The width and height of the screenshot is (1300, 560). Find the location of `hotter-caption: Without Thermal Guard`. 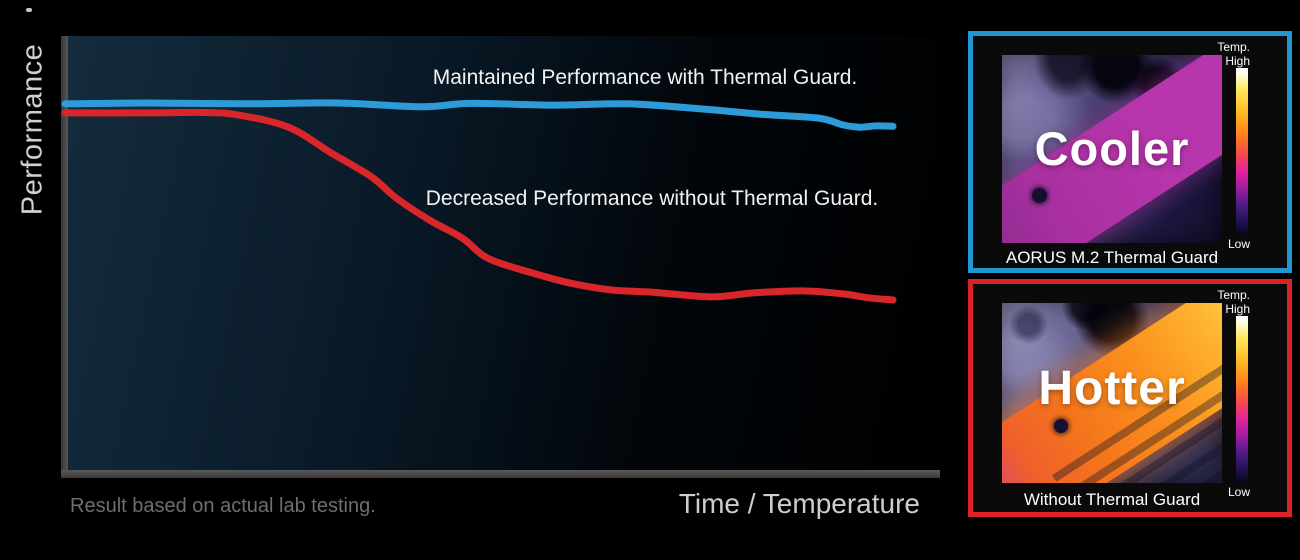

hotter-caption: Without Thermal Guard is located at coordinates (1112, 499).